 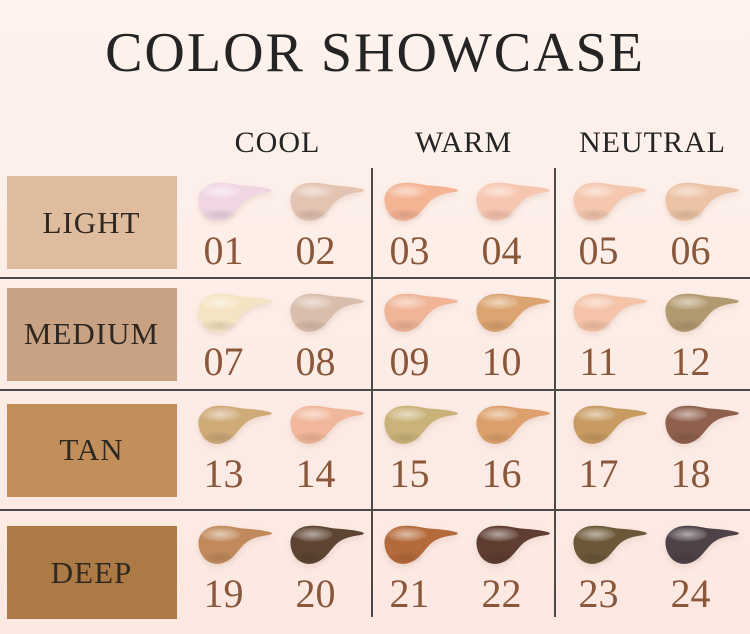 I want to click on shade-swatch-03: 03, so click(x=418, y=223).